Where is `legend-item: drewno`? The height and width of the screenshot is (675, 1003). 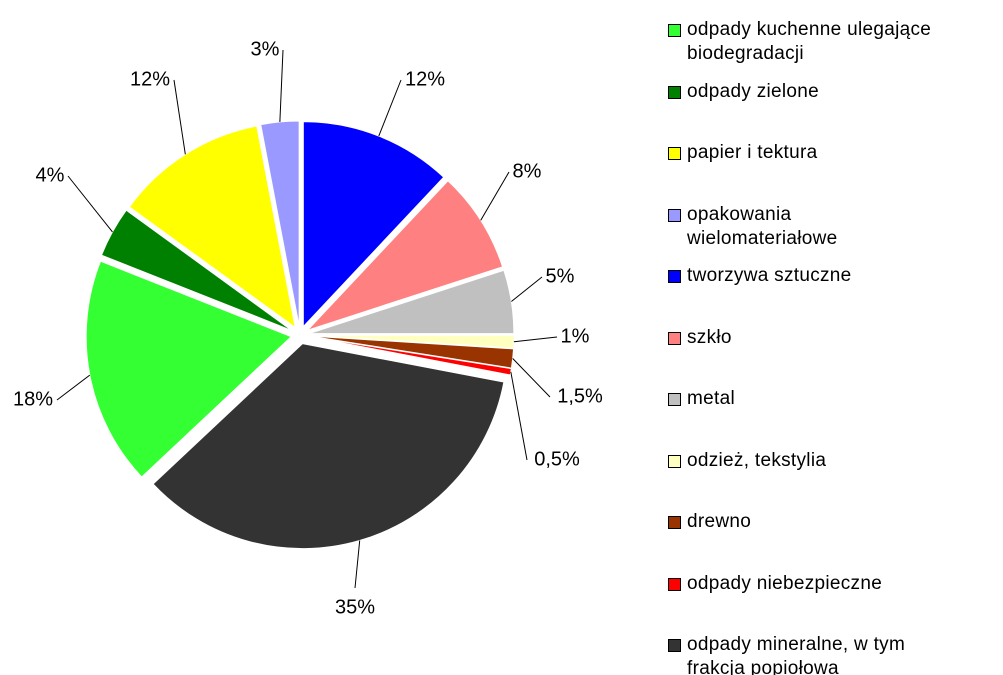 legend-item: drewno is located at coordinates (709, 522).